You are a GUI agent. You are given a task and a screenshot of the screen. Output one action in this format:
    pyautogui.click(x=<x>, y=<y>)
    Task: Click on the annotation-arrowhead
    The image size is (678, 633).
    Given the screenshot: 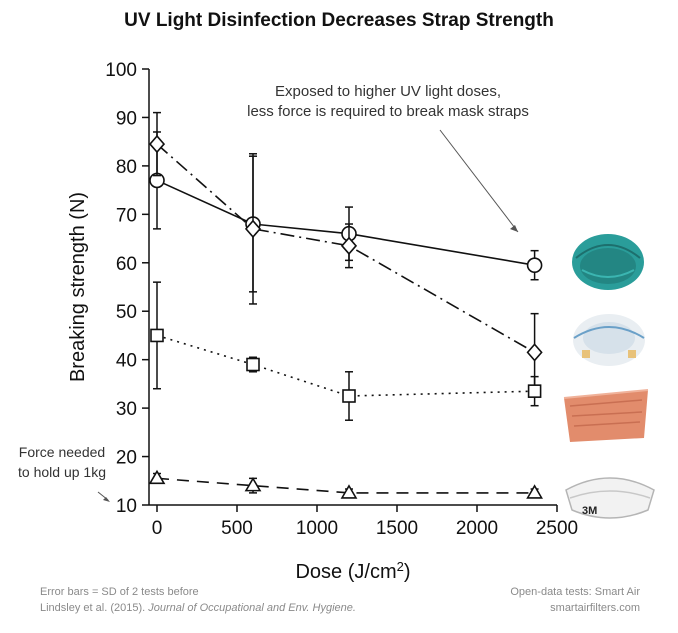 What is the action you would take?
    pyautogui.click(x=514, y=228)
    